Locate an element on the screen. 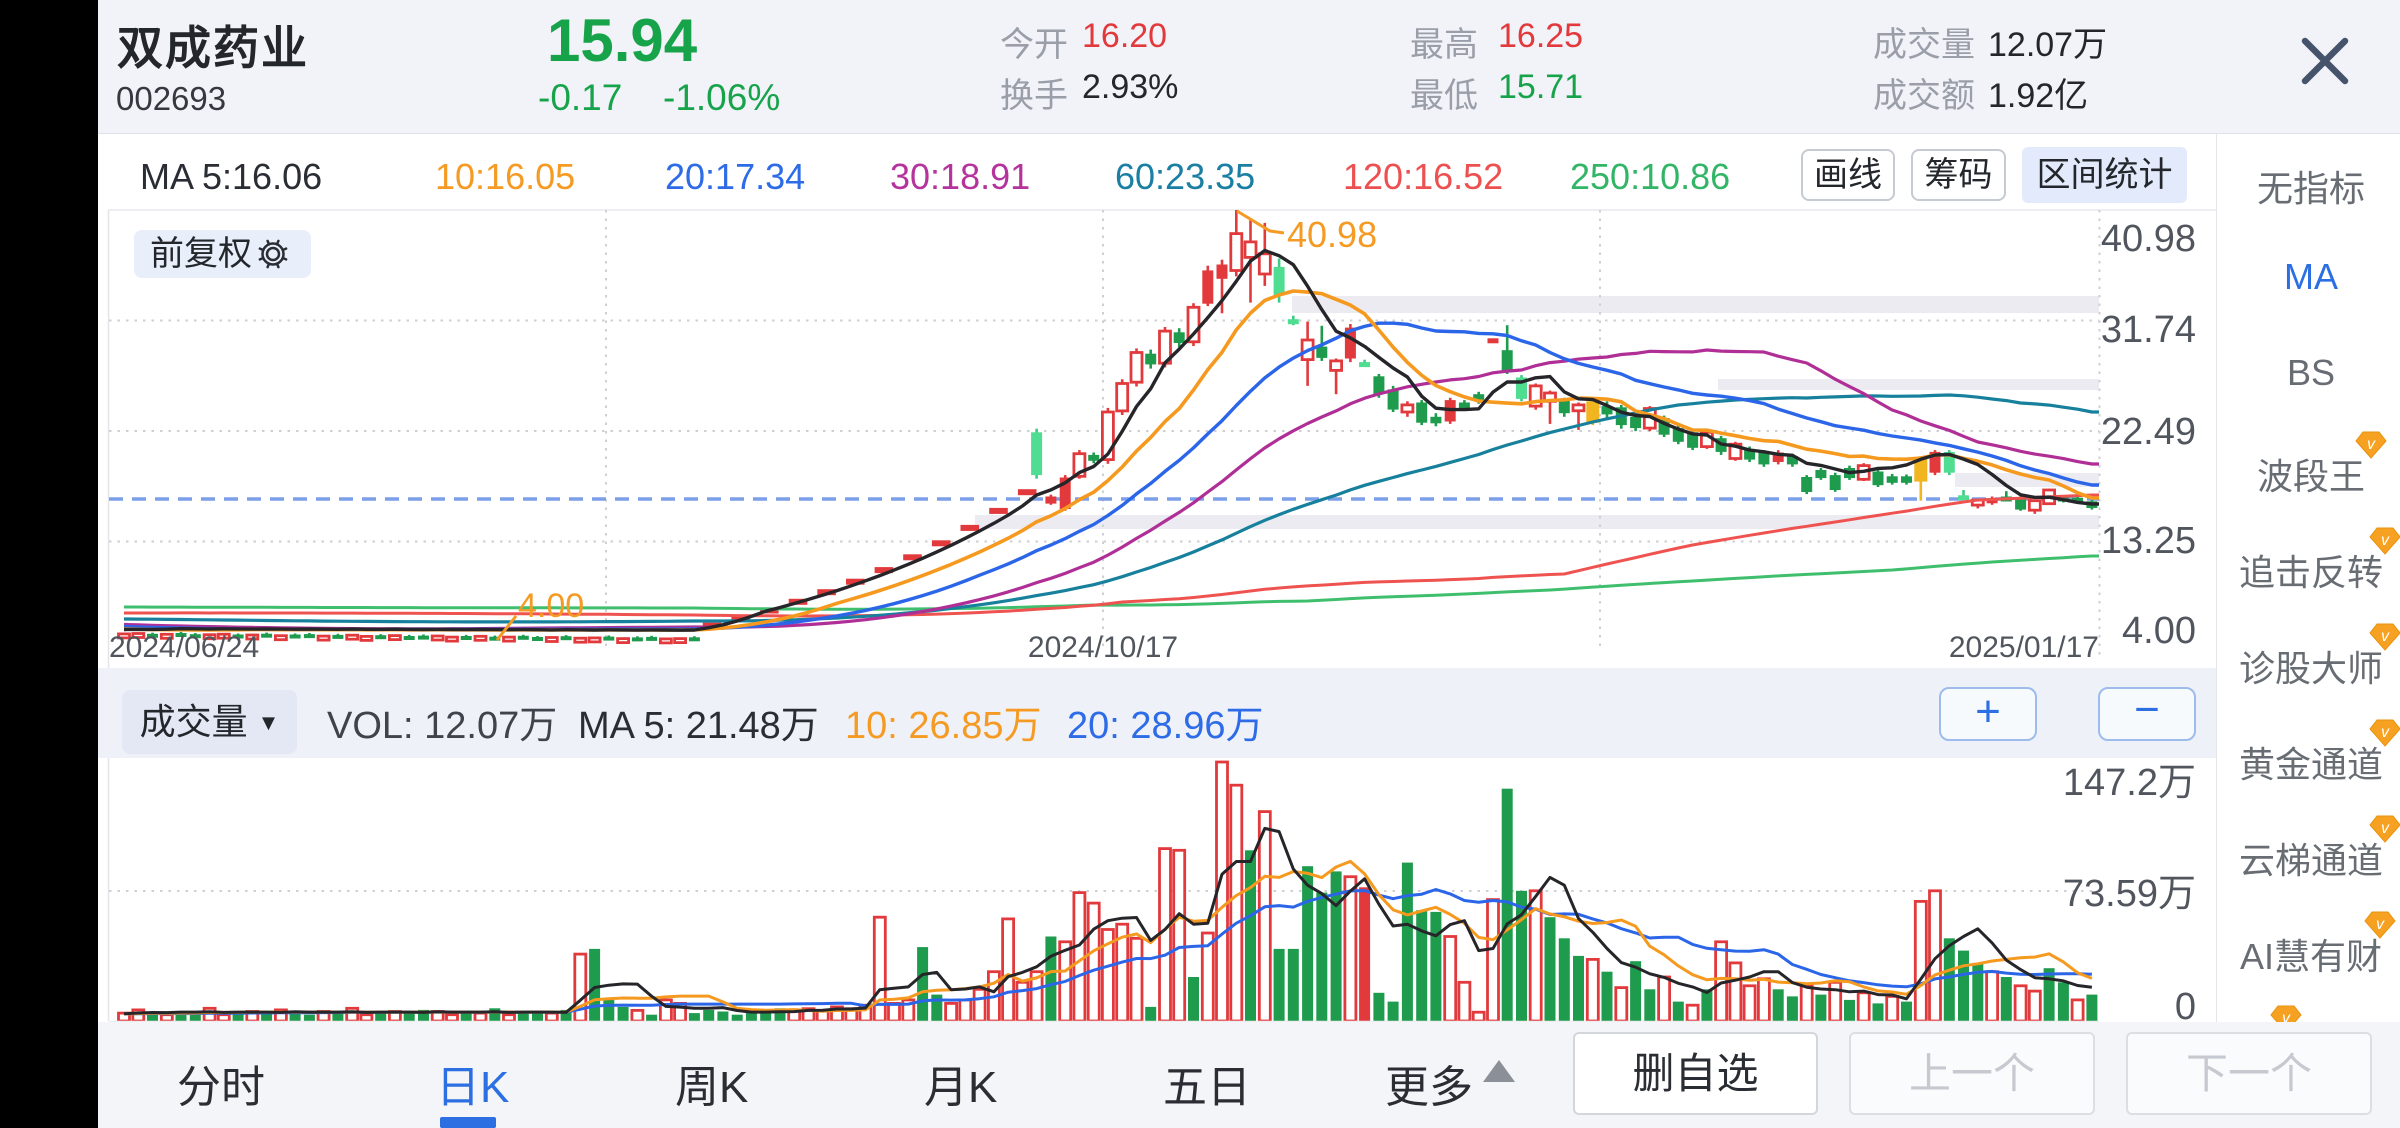 This screenshot has height=1128, width=2400. svg-text: 22.49 is located at coordinates (2148, 432).